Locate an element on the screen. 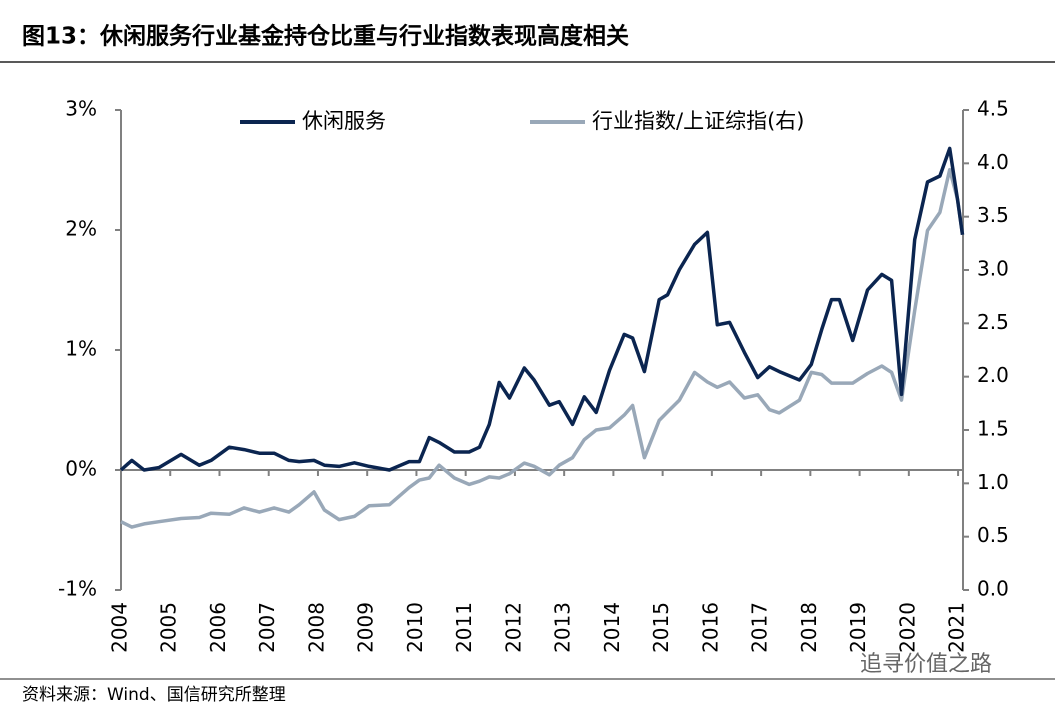 Image resolution: width=1055 pixels, height=713 pixels. y-tick-label: 0% is located at coordinates (81, 469).